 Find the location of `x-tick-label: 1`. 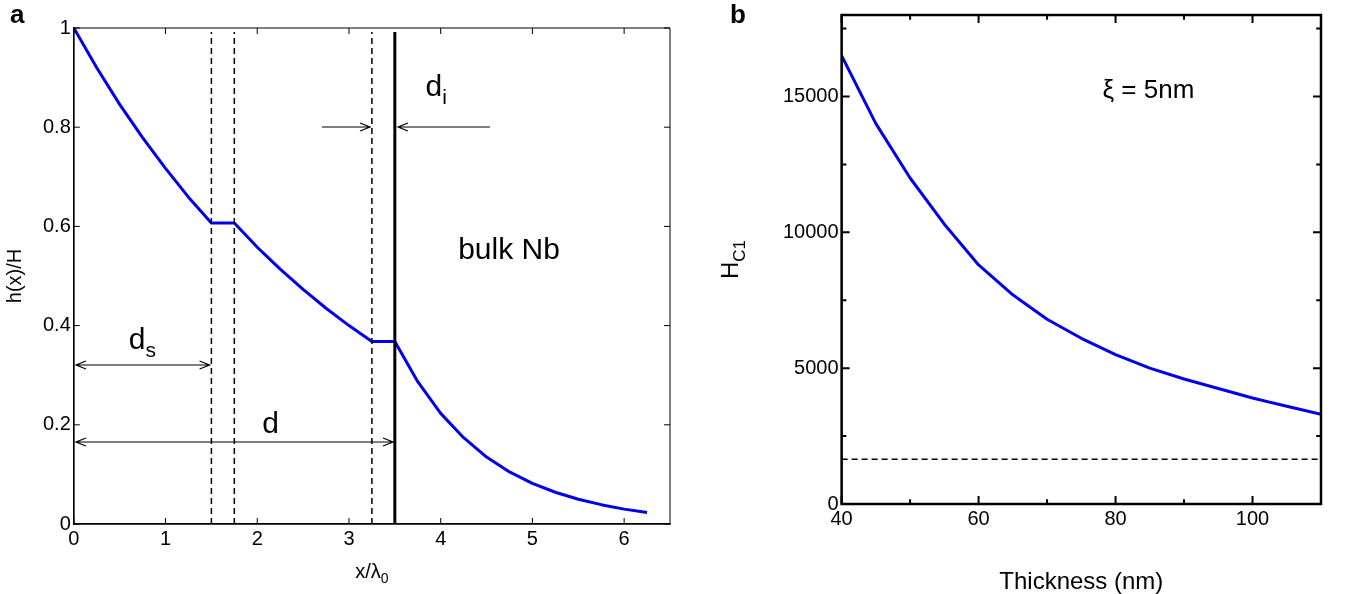

x-tick-label: 1 is located at coordinates (165, 537).